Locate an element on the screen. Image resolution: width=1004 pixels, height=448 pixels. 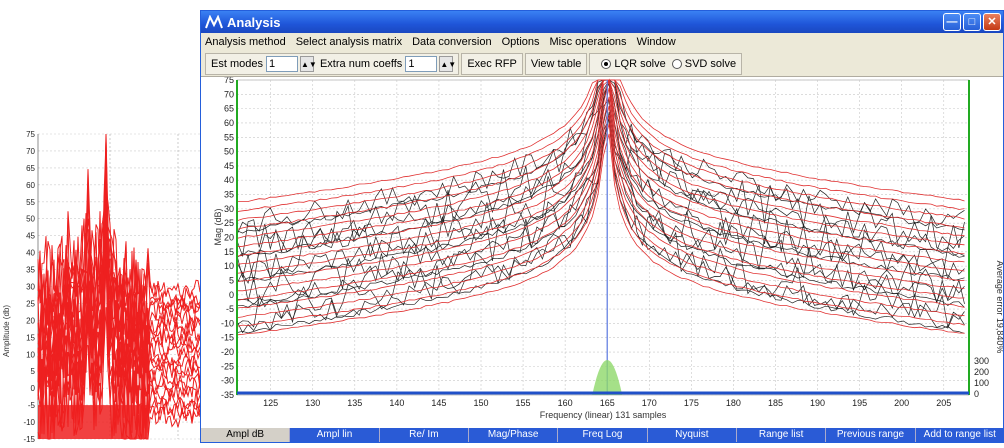
tab-range-list: Range list is located at coordinates (782, 435).